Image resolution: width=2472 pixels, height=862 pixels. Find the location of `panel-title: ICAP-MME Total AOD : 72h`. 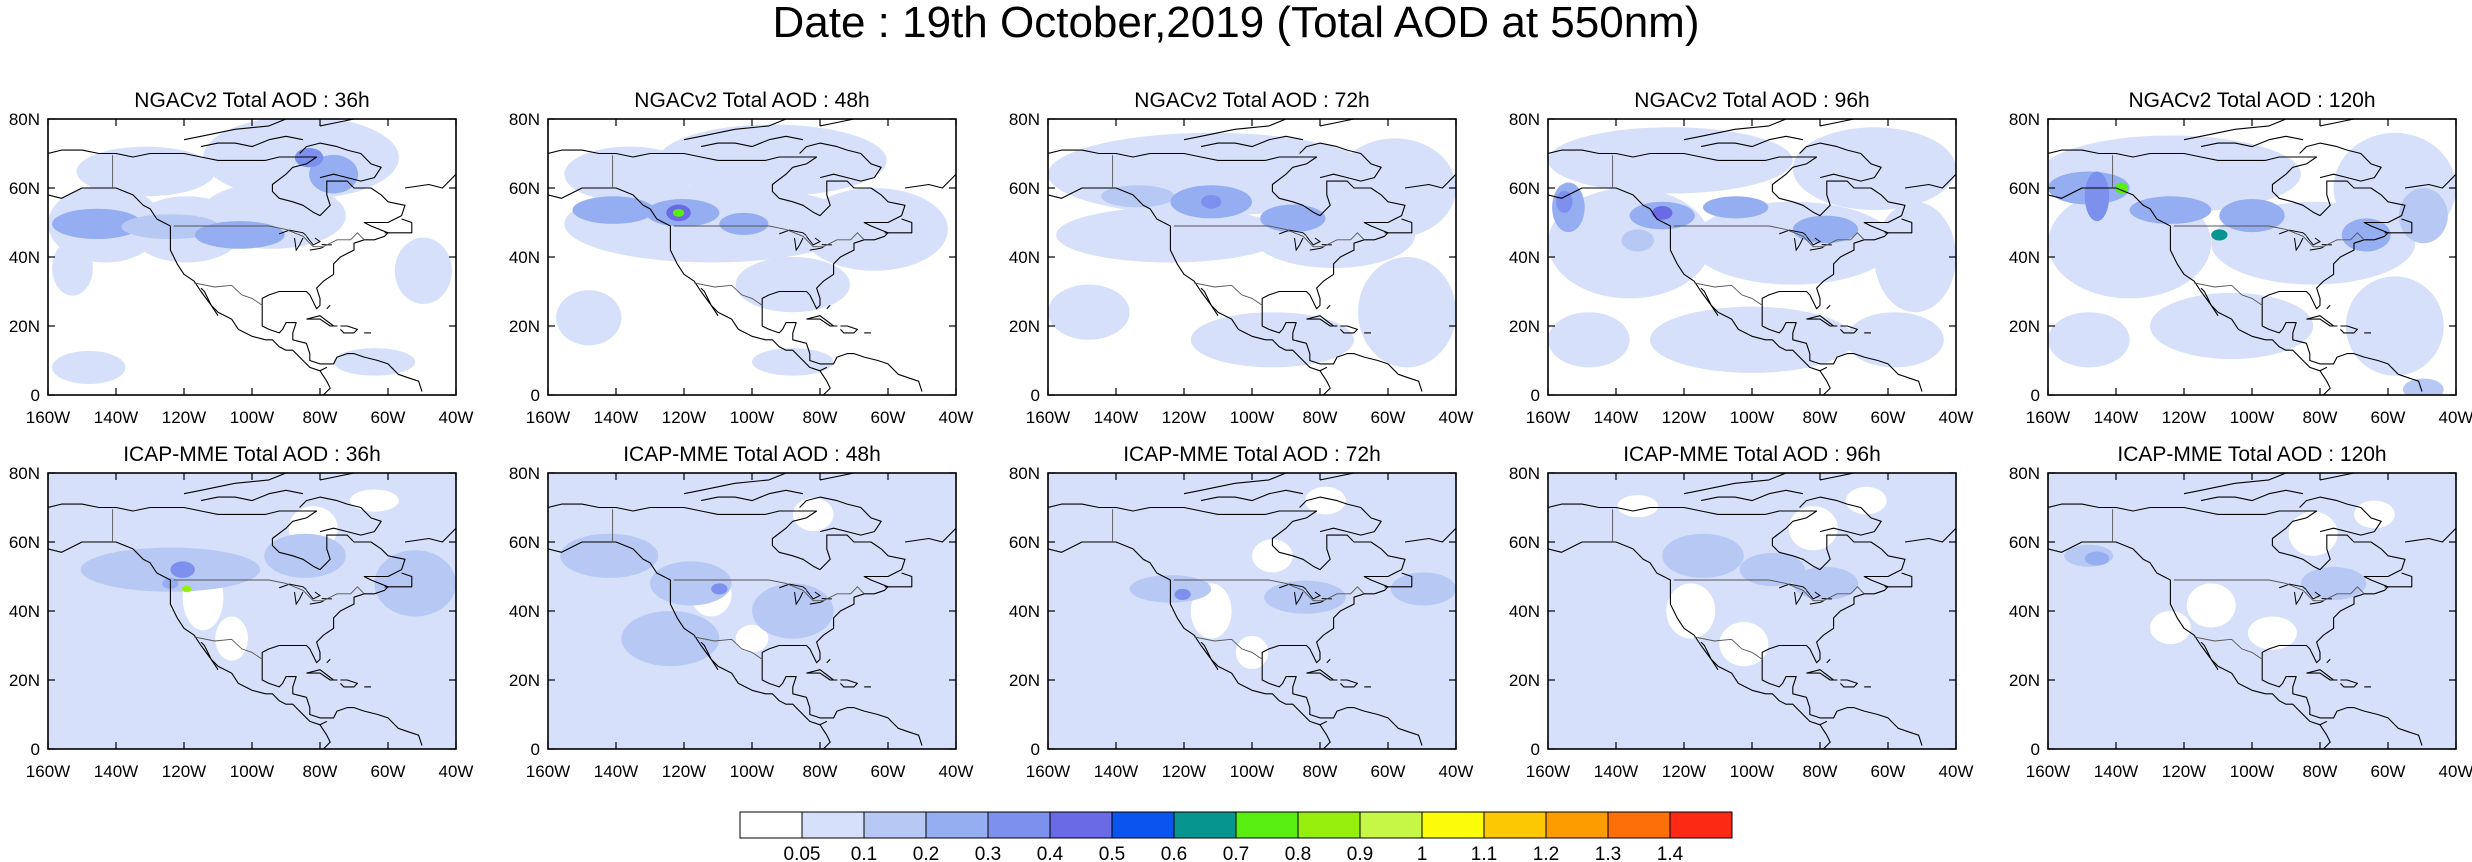

panel-title: ICAP-MME Total AOD : 72h is located at coordinates (1252, 454).